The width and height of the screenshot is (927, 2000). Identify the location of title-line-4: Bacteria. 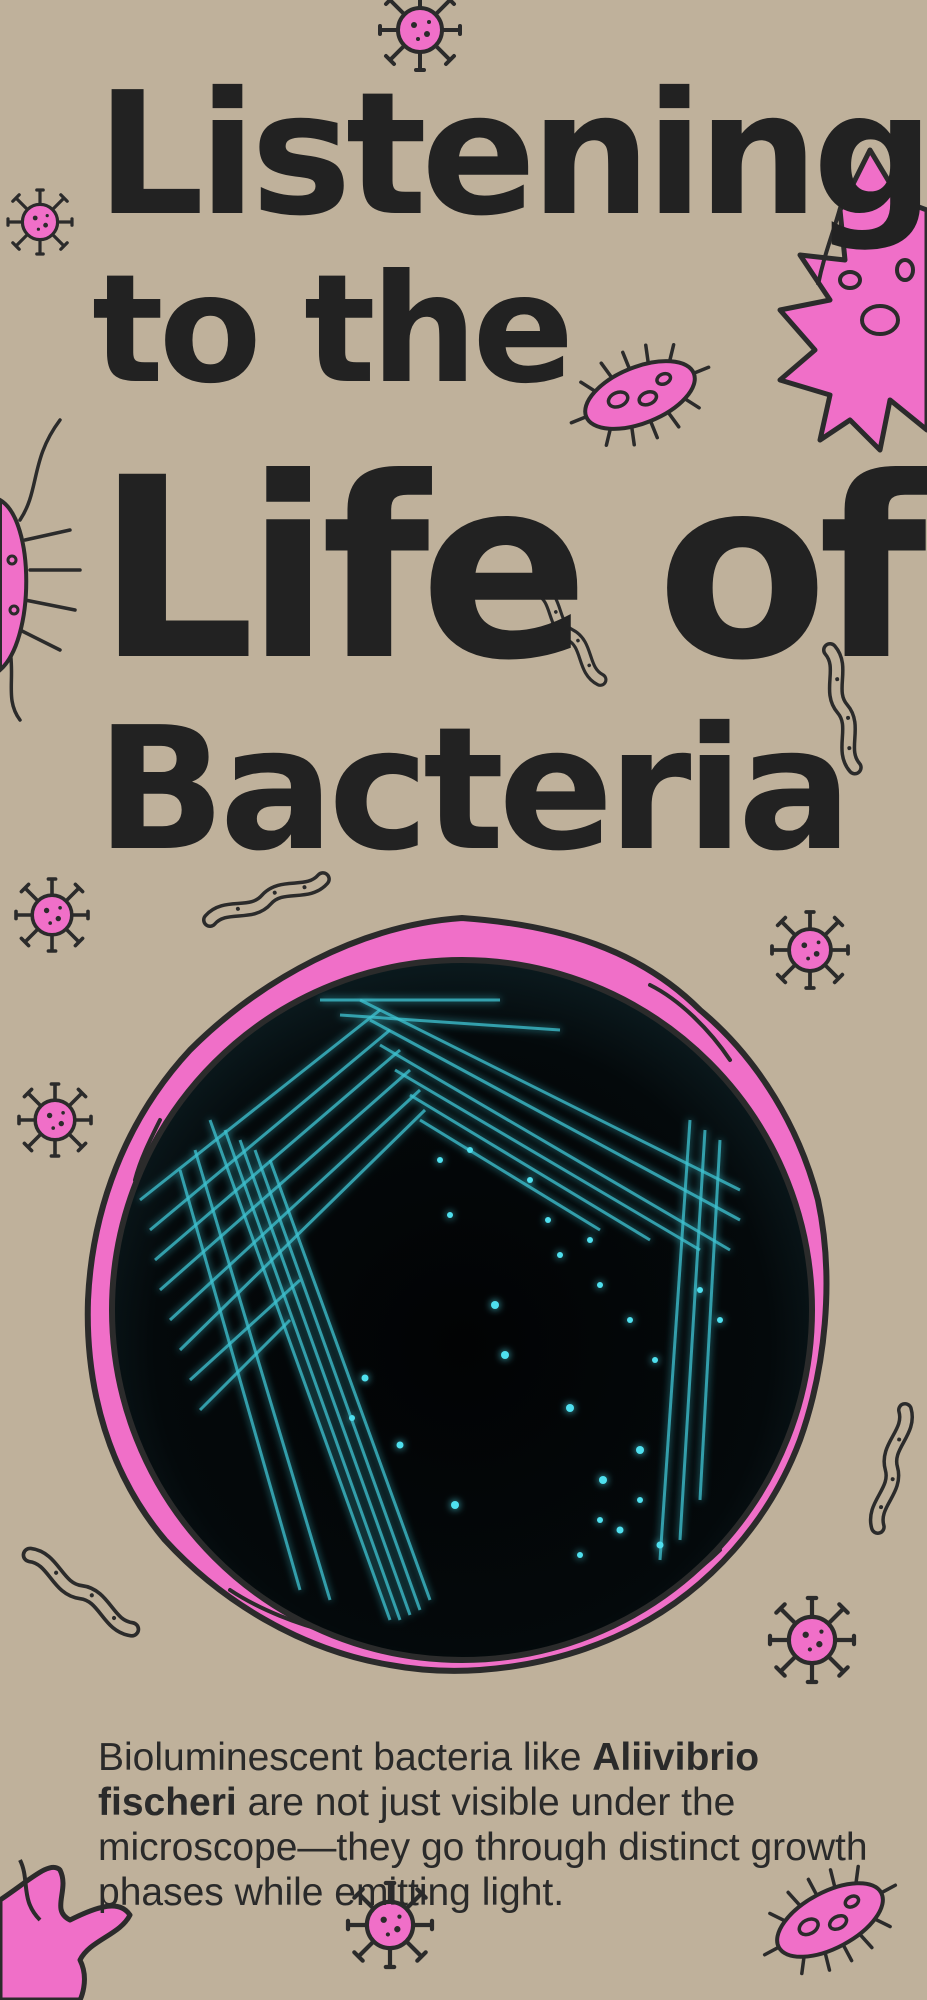
(474, 790).